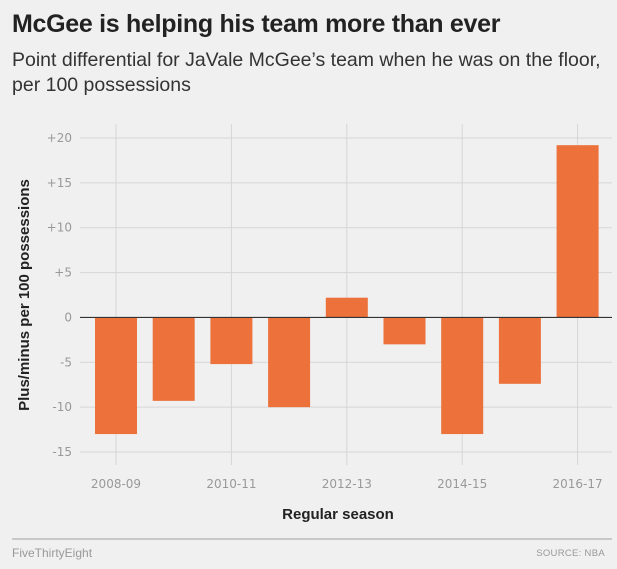 This screenshot has width=617, height=569. I want to click on x-tick-label: 2016-17, so click(578, 484).